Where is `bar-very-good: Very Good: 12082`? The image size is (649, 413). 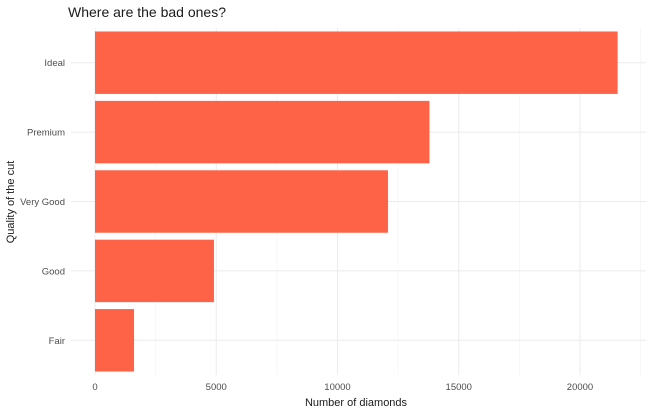 bar-very-good: Very Good: 12082 is located at coordinates (241, 201).